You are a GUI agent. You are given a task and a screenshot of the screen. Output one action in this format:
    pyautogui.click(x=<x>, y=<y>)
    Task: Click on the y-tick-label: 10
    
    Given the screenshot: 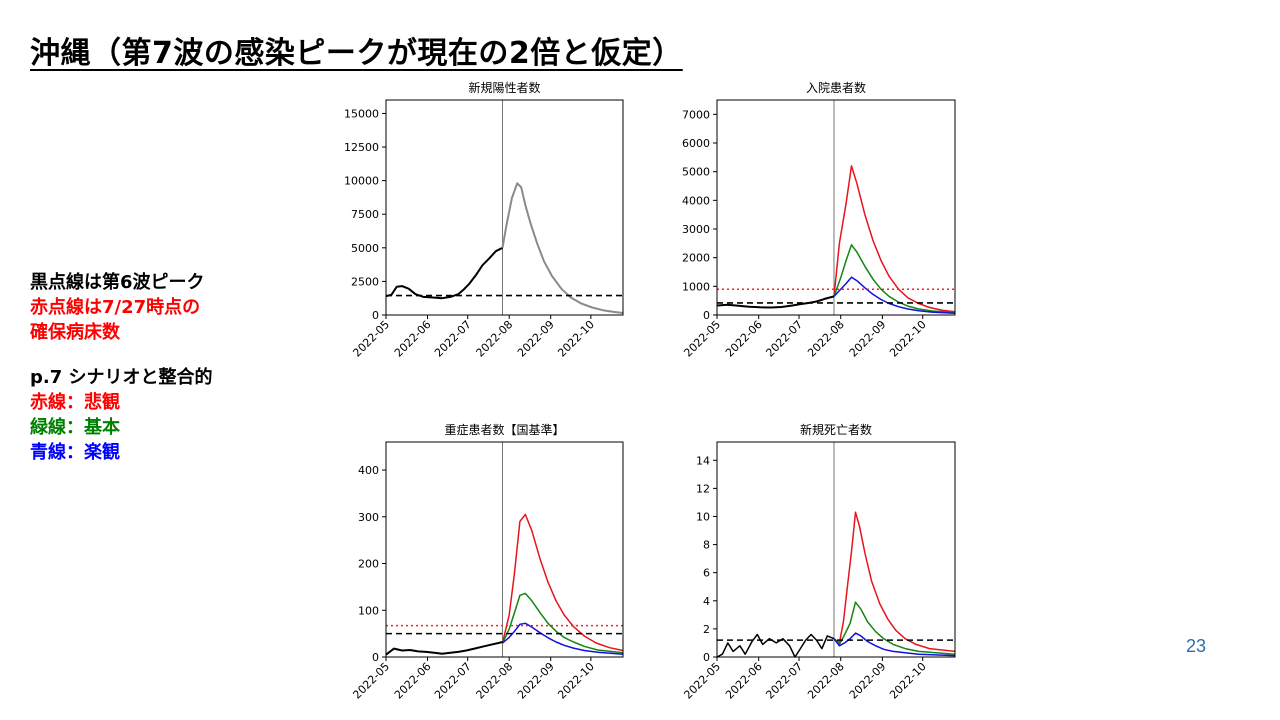 What is the action you would take?
    pyautogui.click(x=703, y=516)
    